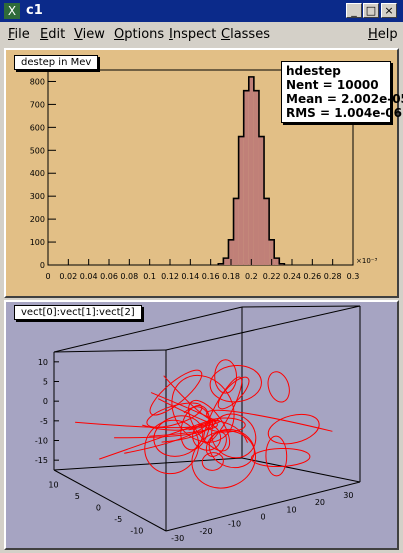 The height and width of the screenshot is (553, 403). I want to click on x-tick-label: 0.16, so click(211, 276).